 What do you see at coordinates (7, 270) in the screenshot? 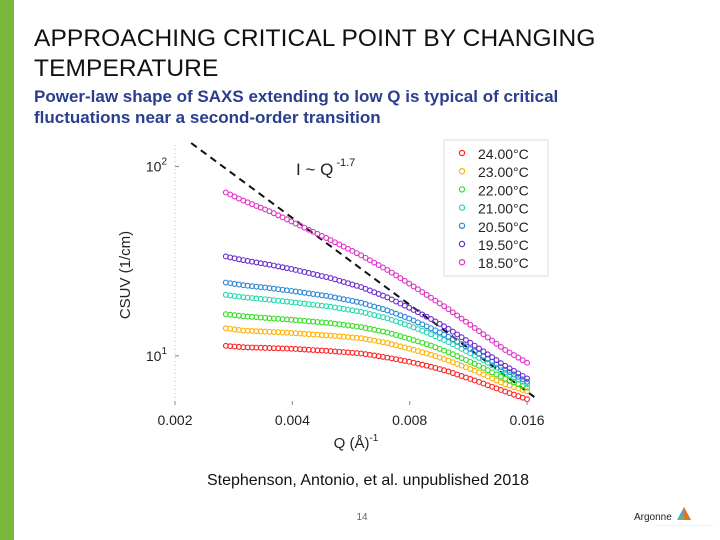
I see `accent-bar` at bounding box center [7, 270].